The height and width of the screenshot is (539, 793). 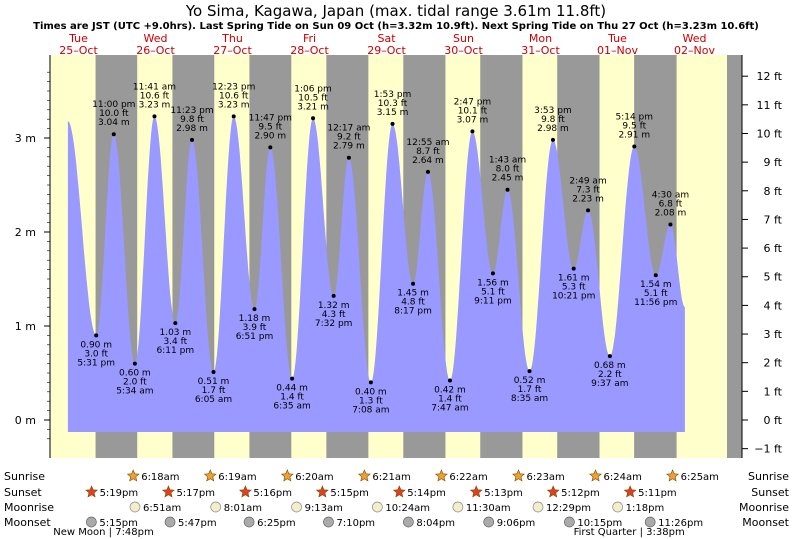 What do you see at coordinates (645, 508) in the screenshot?
I see `moonrise-time: 1:18pm` at bounding box center [645, 508].